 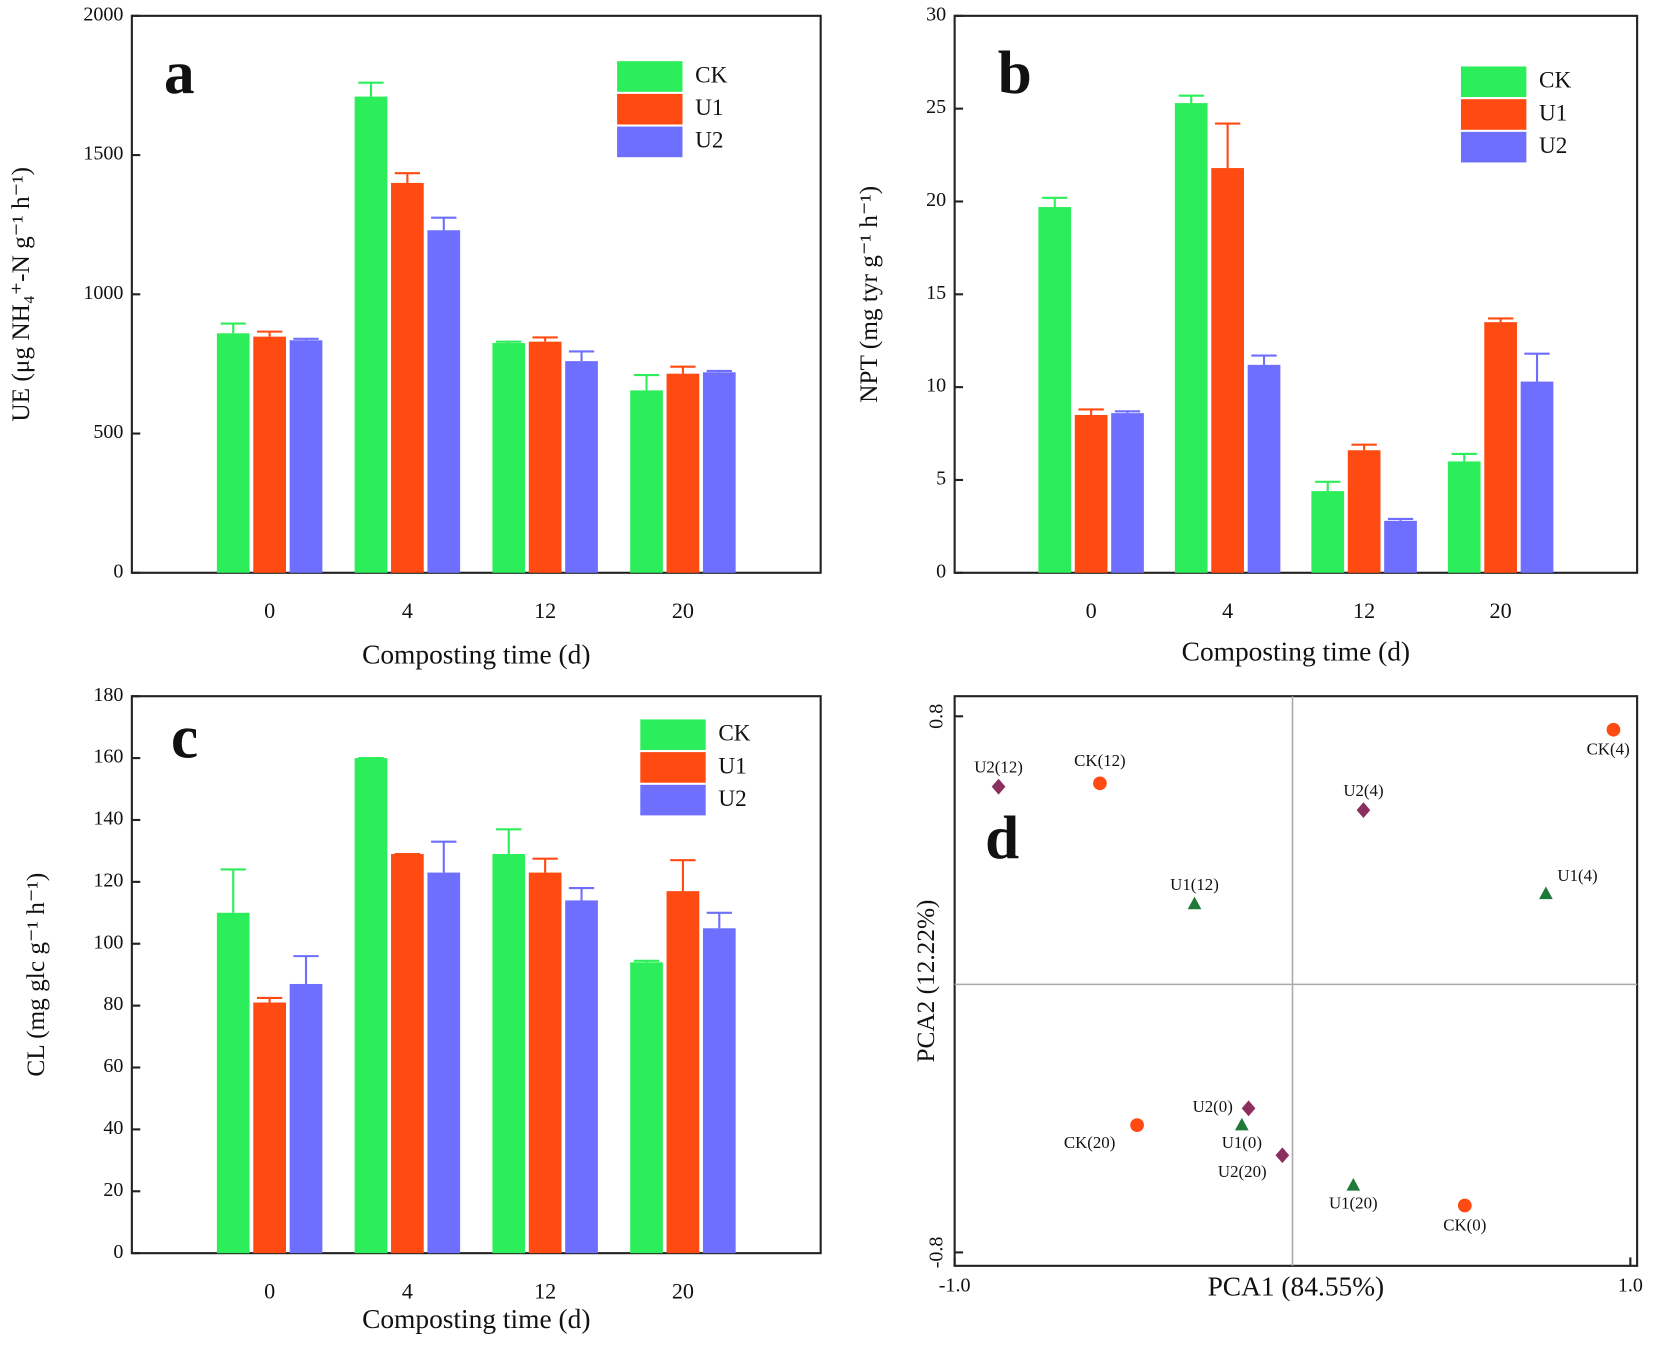 What do you see at coordinates (955, 1286) in the screenshot?
I see `x-tick-label: -1.0` at bounding box center [955, 1286].